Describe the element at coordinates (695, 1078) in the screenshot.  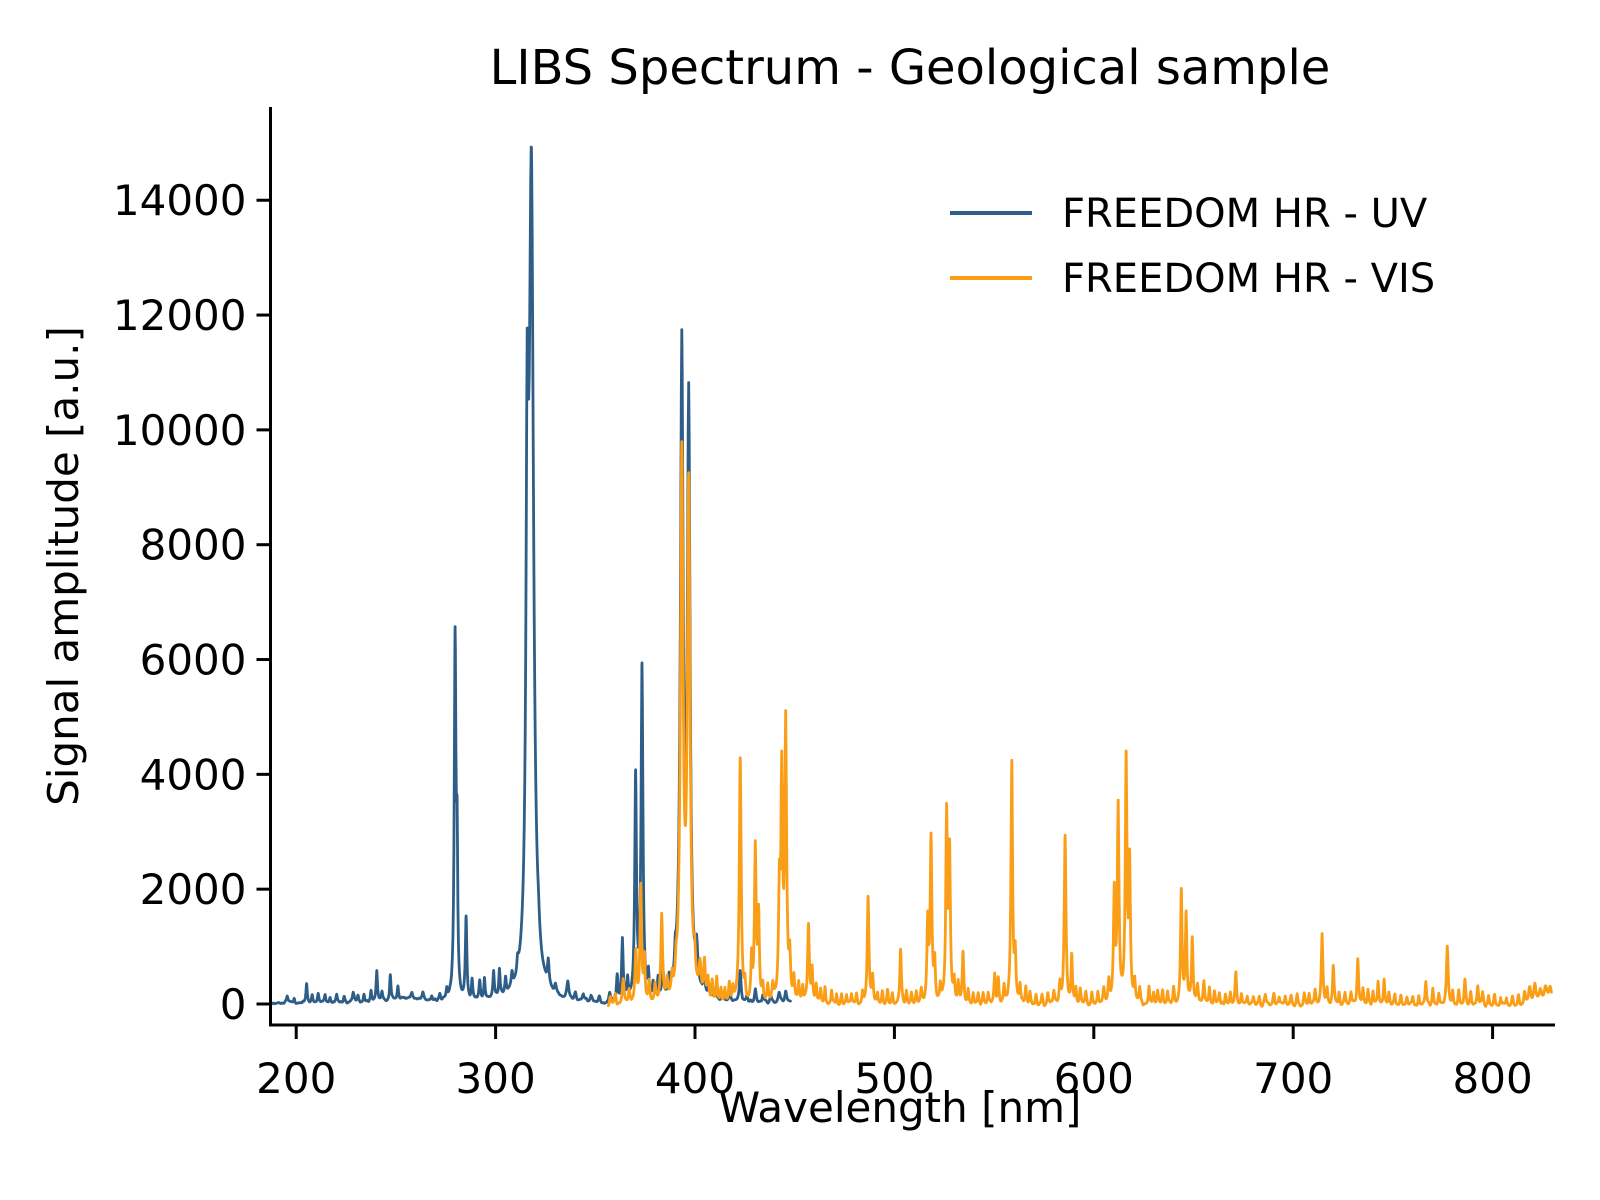
I see `x-tick-label: 400` at that location.